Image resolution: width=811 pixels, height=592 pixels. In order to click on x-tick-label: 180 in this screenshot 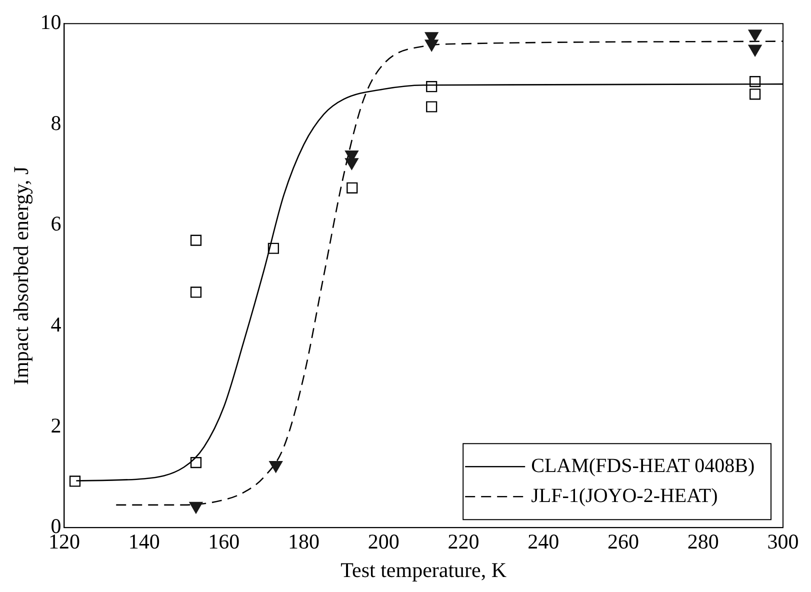, I will do `click(304, 542)`.